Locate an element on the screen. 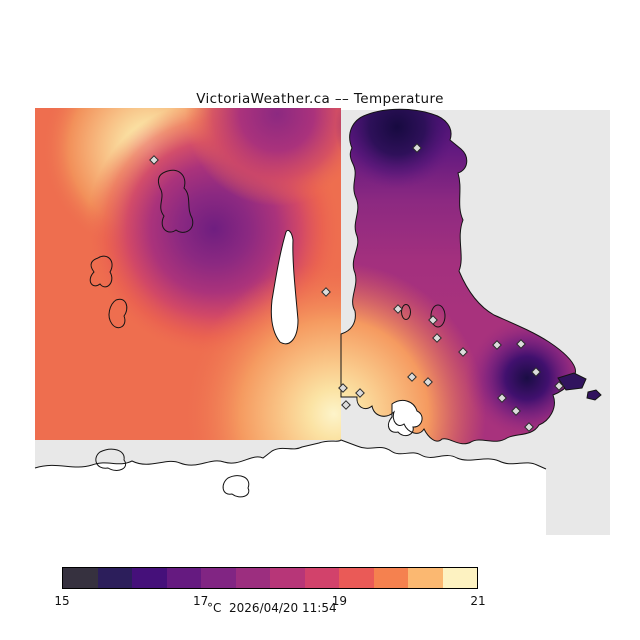 The width and height of the screenshot is (640, 640). colorbar is located at coordinates (270, 578).